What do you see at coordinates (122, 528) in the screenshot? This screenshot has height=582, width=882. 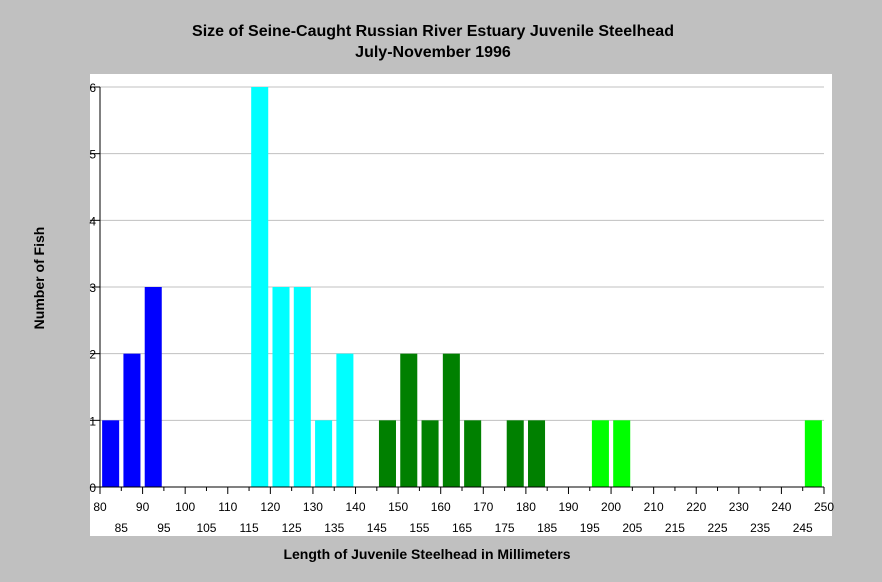 I see `x-tick-label: 85` at bounding box center [122, 528].